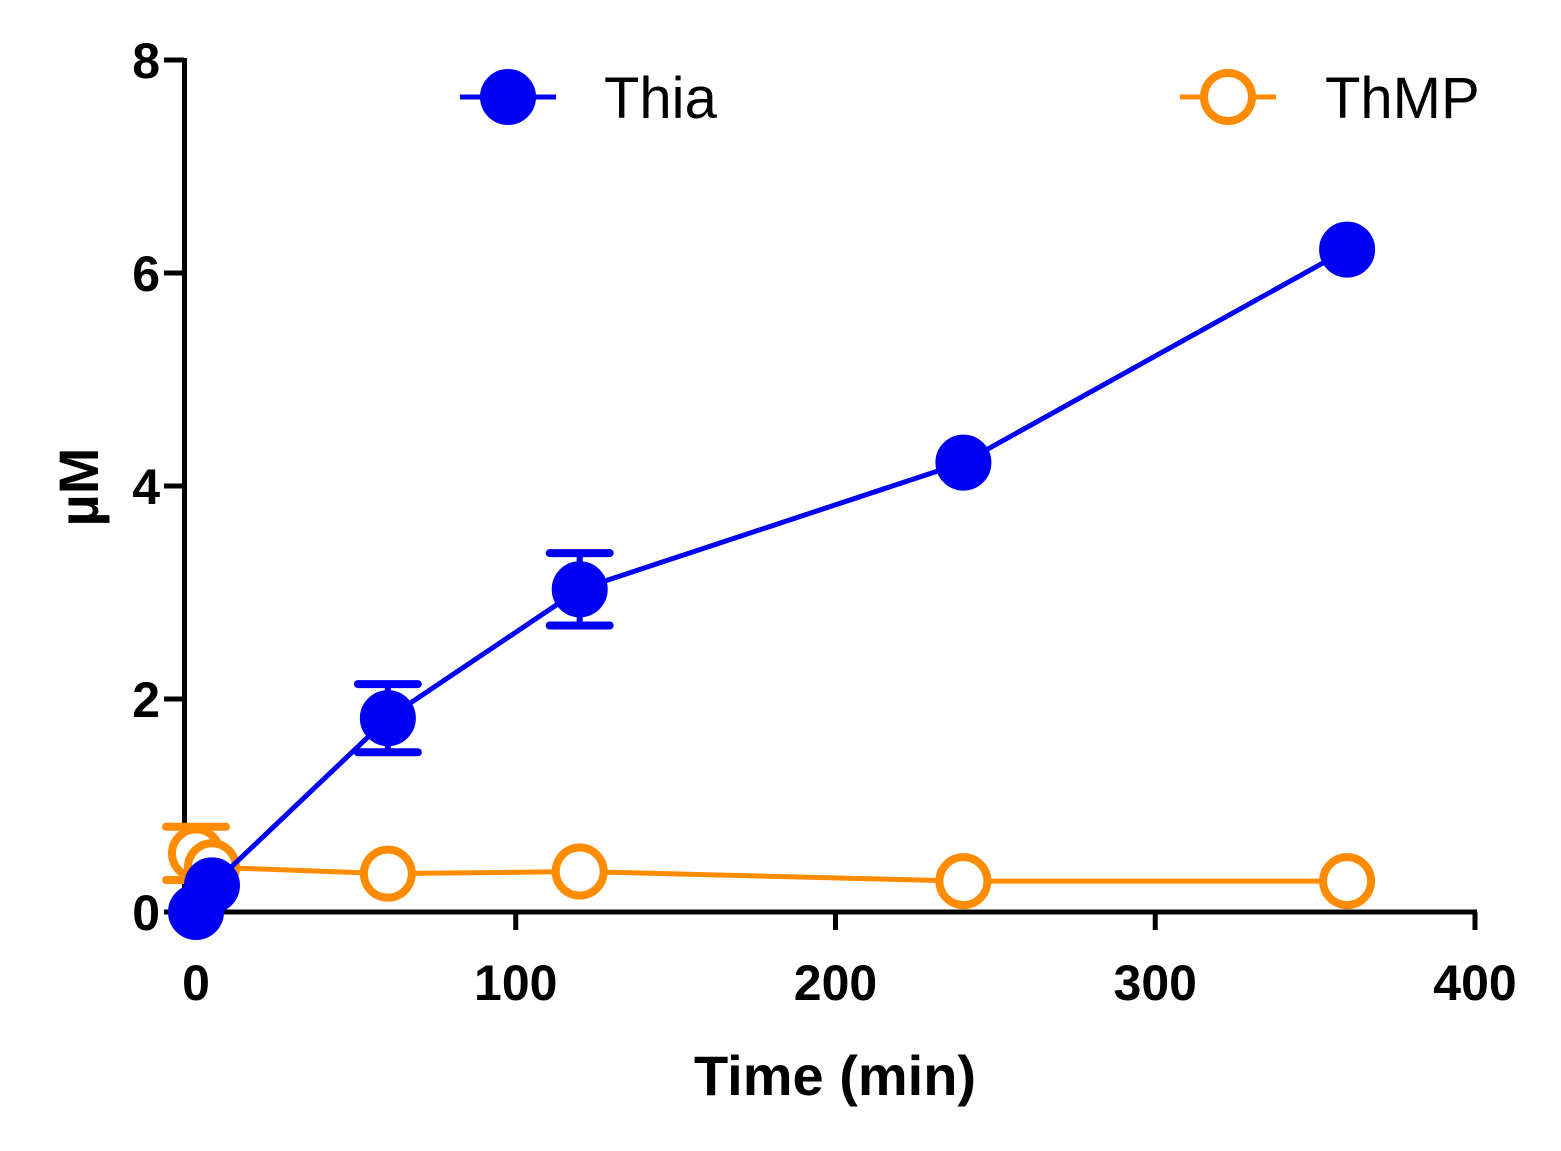  Describe the element at coordinates (661, 98) in the screenshot. I see `legend-label-thia: Thia` at that location.